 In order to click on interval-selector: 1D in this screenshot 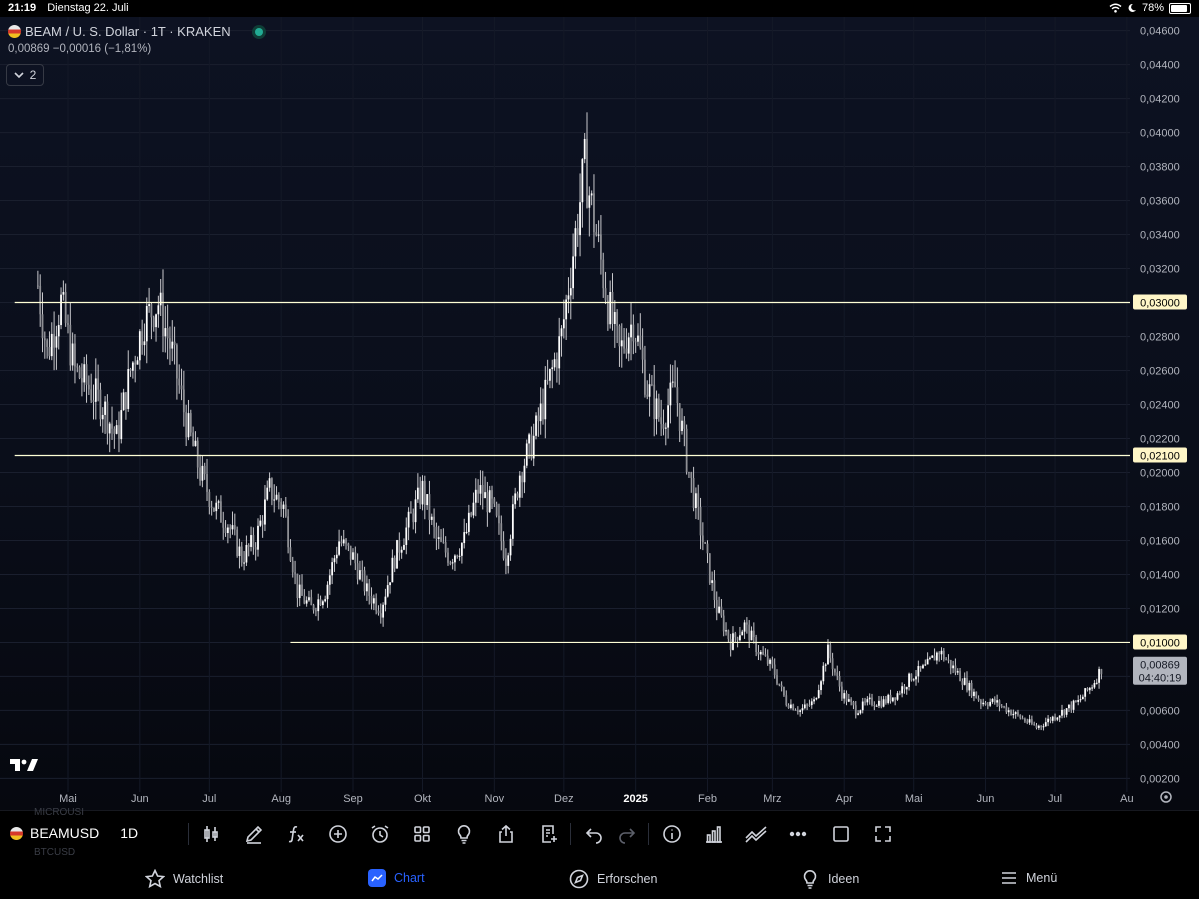, I will do `click(129, 833)`.